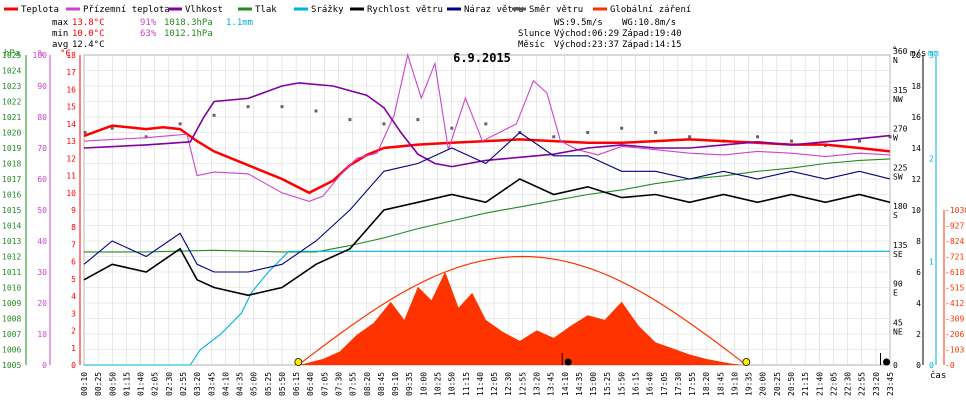 This screenshot has height=400, width=966. What do you see at coordinates (324, 384) in the screenshot?
I see `x-tick-label: 07:05` at bounding box center [324, 384].